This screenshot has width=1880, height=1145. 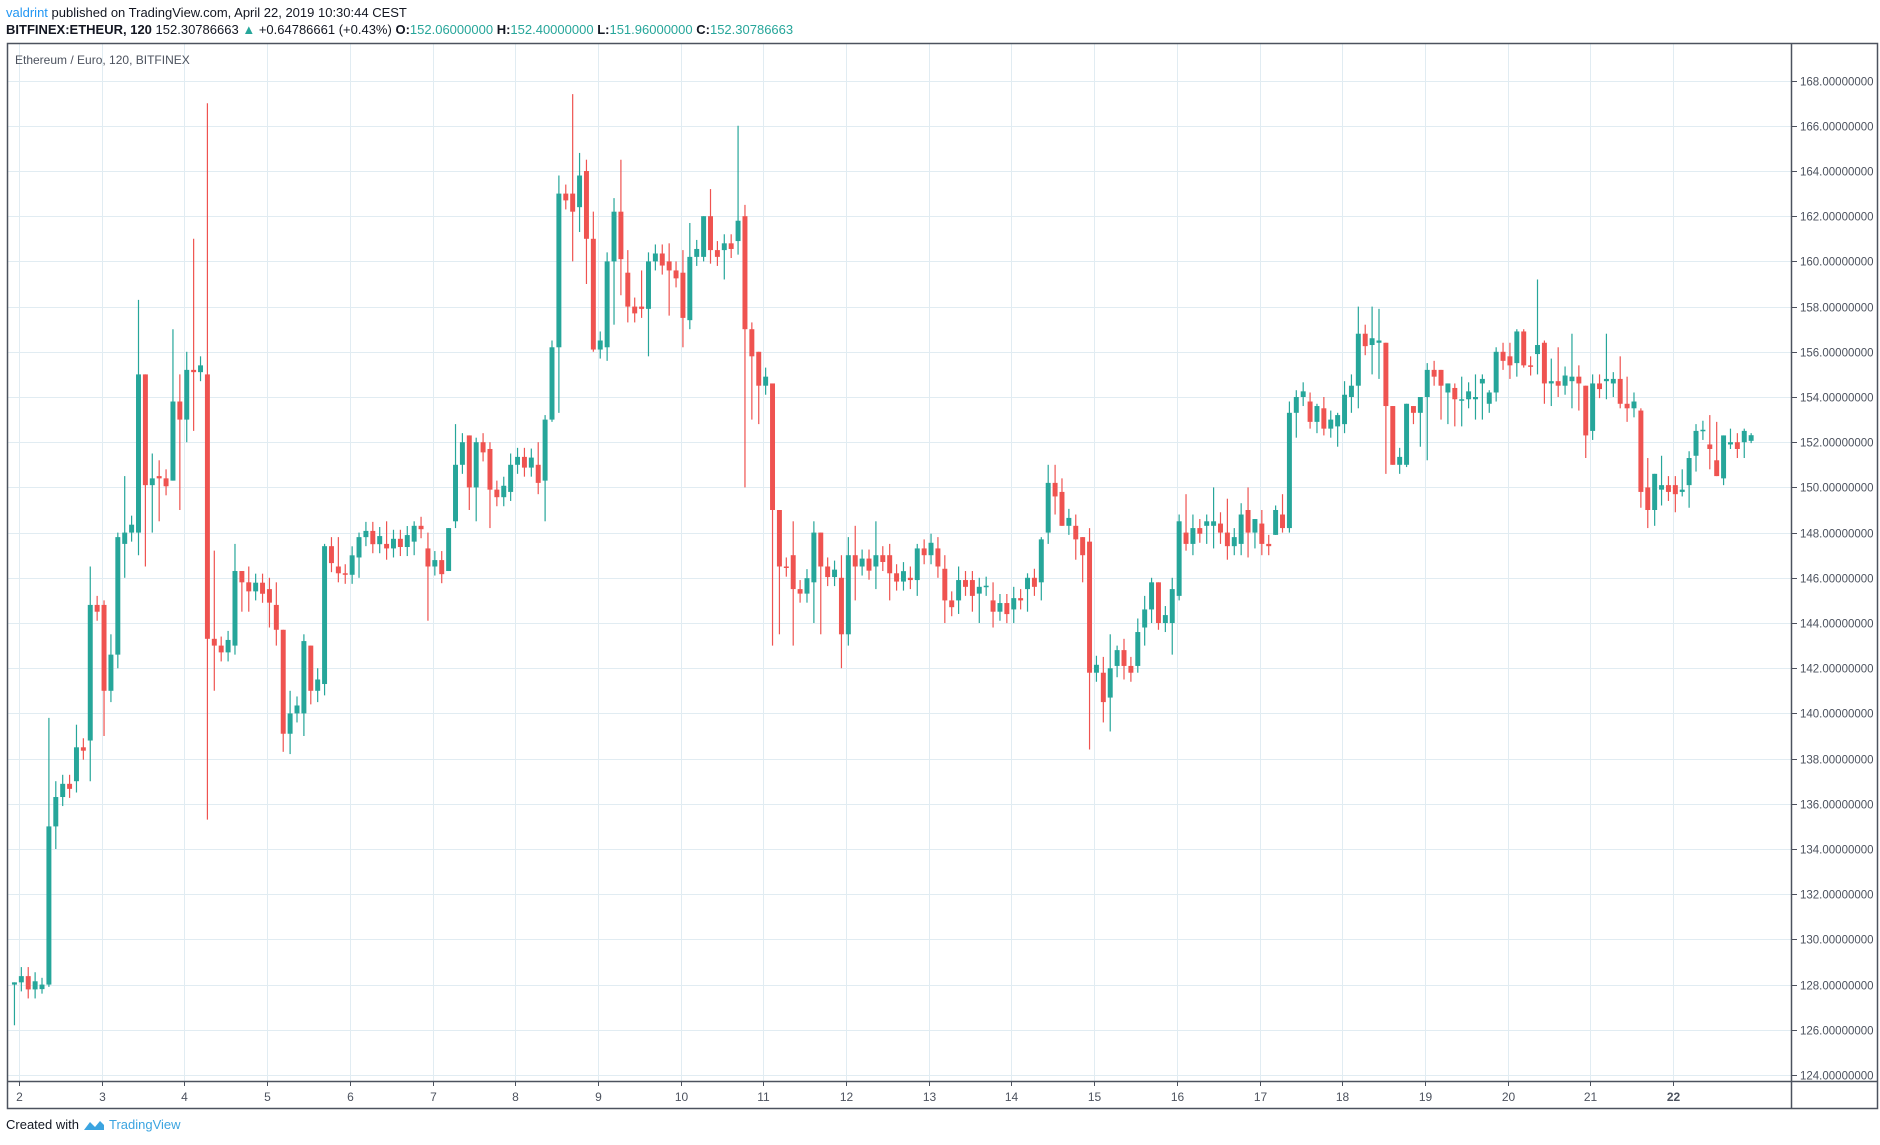 What do you see at coordinates (1837, 309) in the screenshot?
I see `price-tick-label: 158.00000000` at bounding box center [1837, 309].